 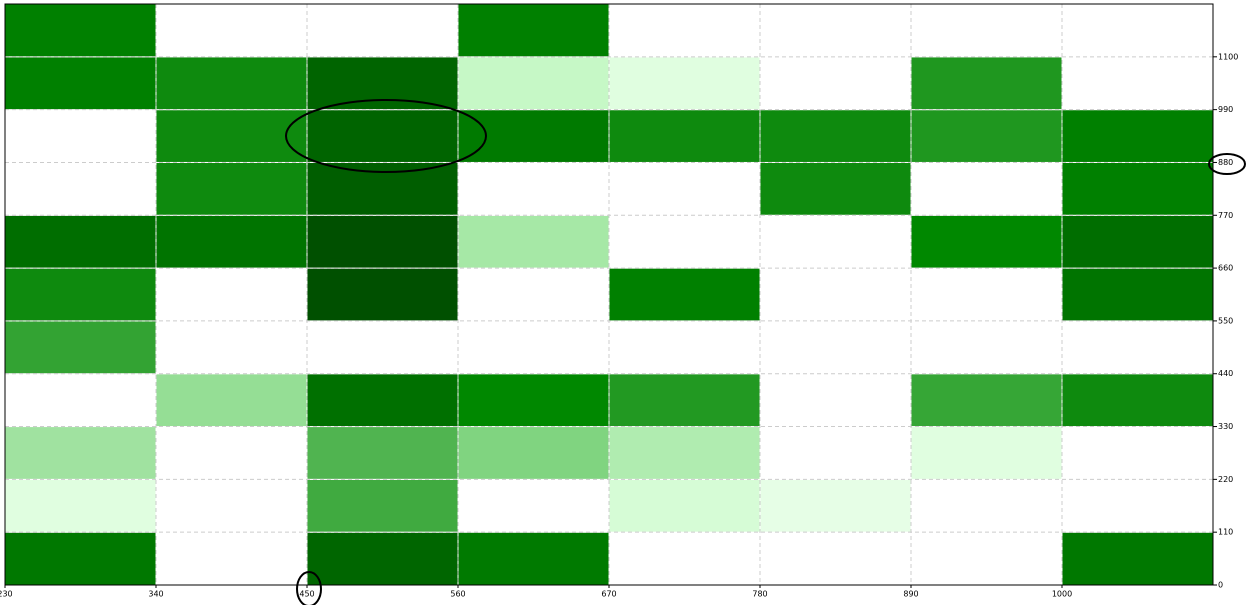 What do you see at coordinates (1228, 56) in the screenshot?
I see `y-tick-label: 1100` at bounding box center [1228, 56].